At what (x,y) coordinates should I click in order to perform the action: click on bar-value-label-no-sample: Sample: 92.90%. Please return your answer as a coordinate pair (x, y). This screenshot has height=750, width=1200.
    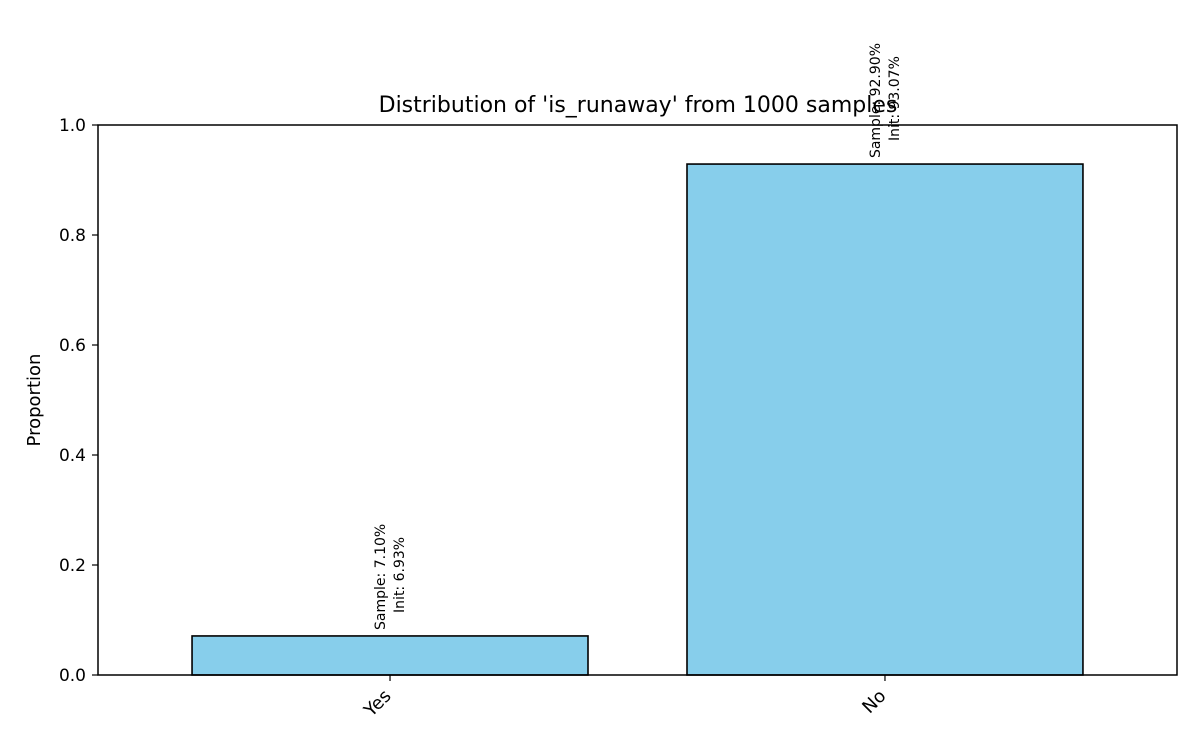
    Looking at the image, I should click on (876, 100).